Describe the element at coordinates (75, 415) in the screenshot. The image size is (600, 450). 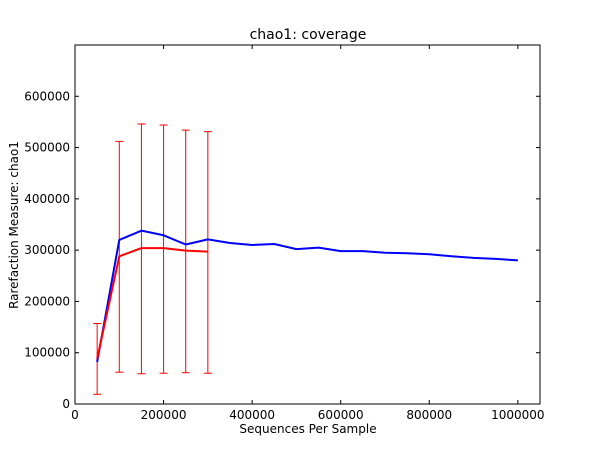
I see `x-tick-label-0: 0` at that location.